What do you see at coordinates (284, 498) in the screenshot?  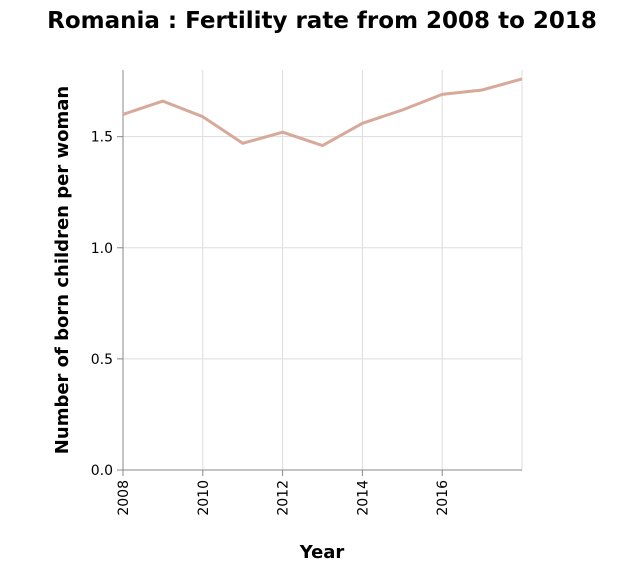 I see `x-tick-label: 2012` at bounding box center [284, 498].